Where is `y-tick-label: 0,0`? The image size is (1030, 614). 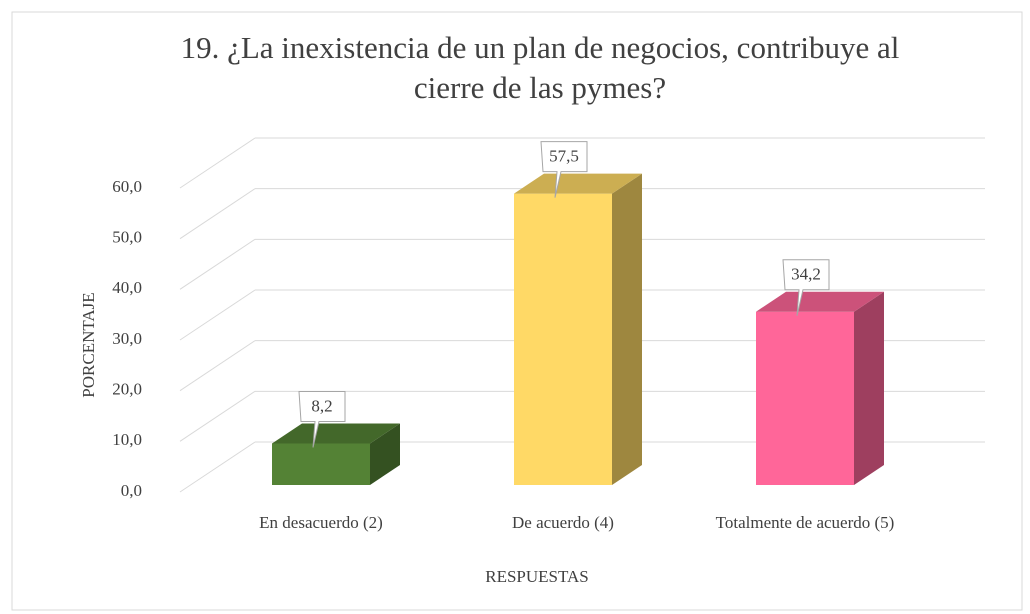 y-tick-label: 0,0 is located at coordinates (131, 490).